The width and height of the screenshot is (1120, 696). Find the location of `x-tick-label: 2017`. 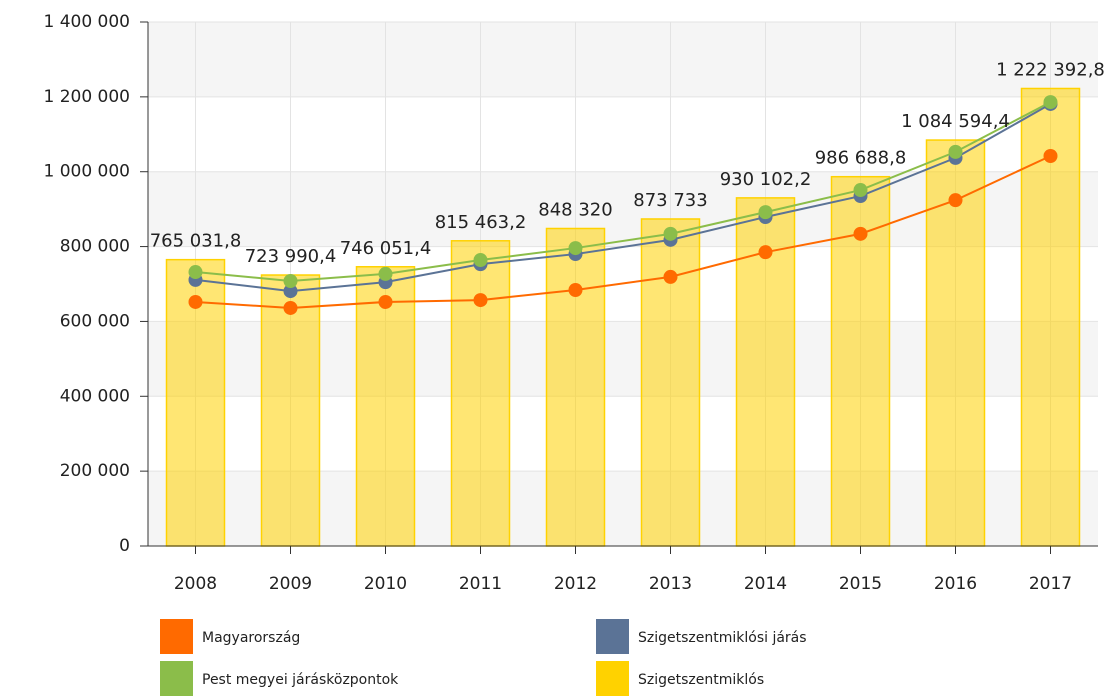

x-tick-label: 2017 is located at coordinates (1050, 584).